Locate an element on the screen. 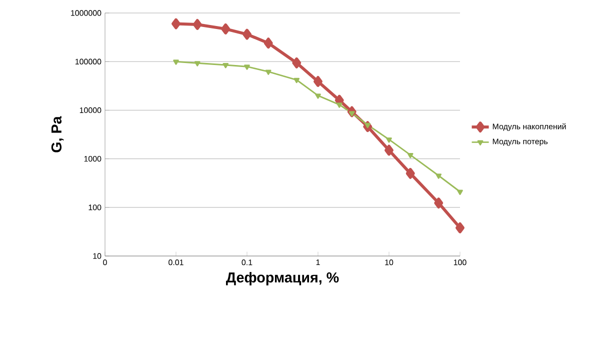 The image size is (605, 340). x-axis-title: Деформация, % is located at coordinates (282, 279).